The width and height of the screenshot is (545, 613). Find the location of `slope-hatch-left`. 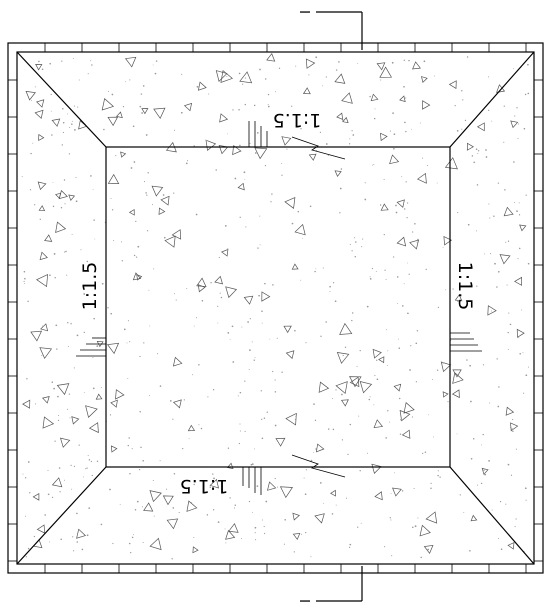

slope-hatch-left is located at coordinates (91, 347).